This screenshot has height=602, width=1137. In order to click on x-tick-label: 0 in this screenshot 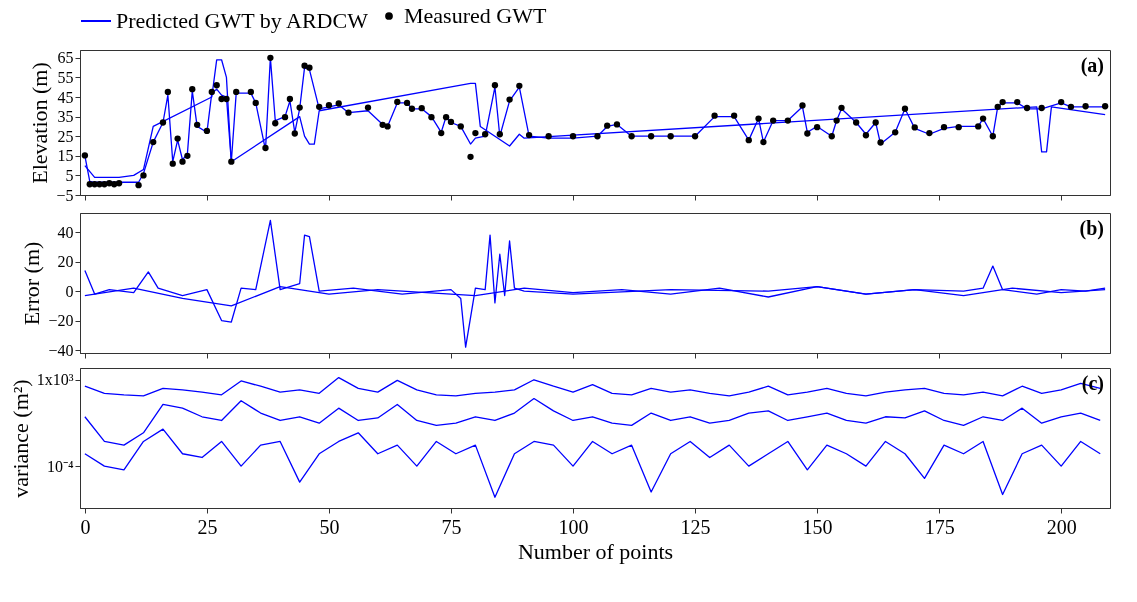, I will do `click(85, 526)`.